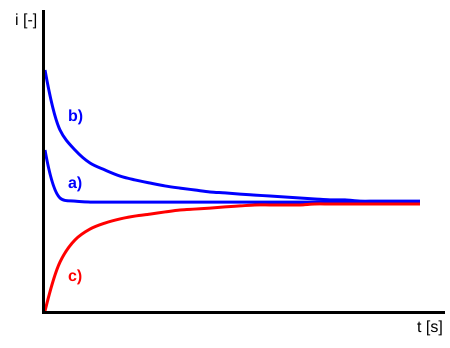 Image resolution: width=450 pixels, height=348 pixels. What do you see at coordinates (430, 327) in the screenshot?
I see `x-axis-title: t [s]` at bounding box center [430, 327].